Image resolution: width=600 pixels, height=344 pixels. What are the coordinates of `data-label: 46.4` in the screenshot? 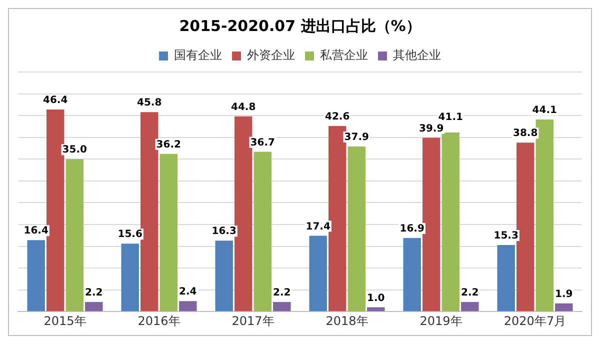 It's located at (55, 100).